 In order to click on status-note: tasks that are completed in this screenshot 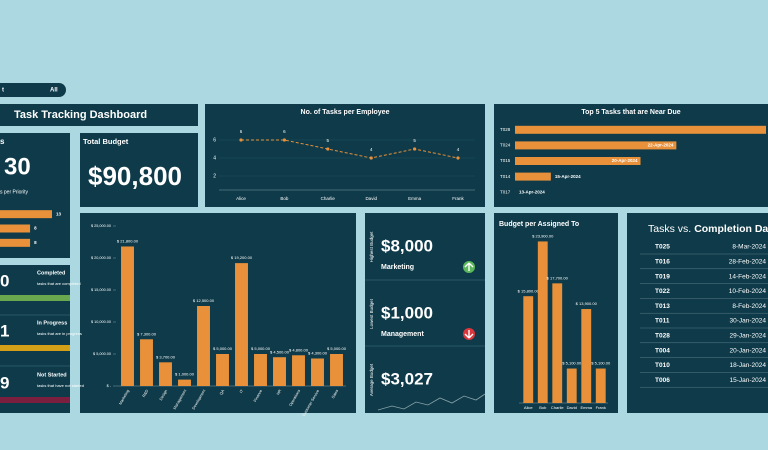, I will do `click(59, 283)`.